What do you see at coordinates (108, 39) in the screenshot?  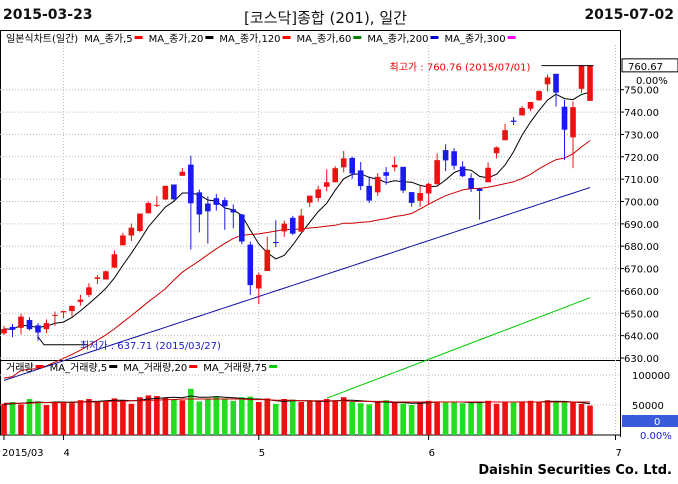 I see `price-legend-label: MA_종가,5` at bounding box center [108, 39].